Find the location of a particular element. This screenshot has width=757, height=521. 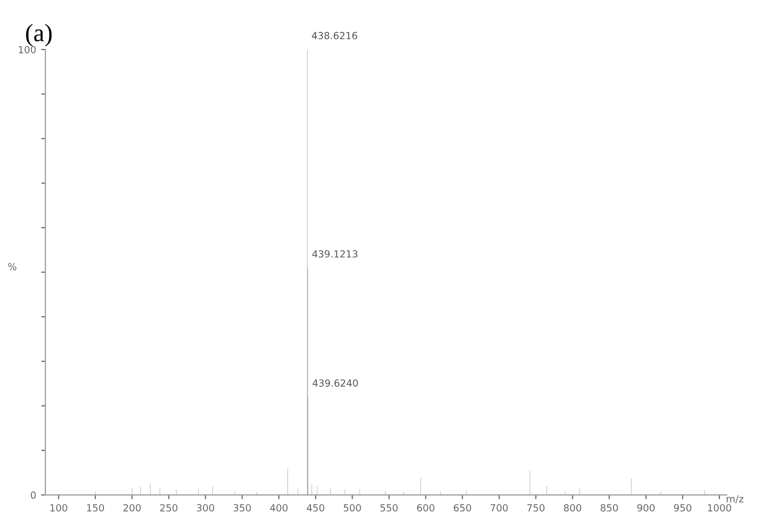

x-tick-label: 300 is located at coordinates (205, 508).